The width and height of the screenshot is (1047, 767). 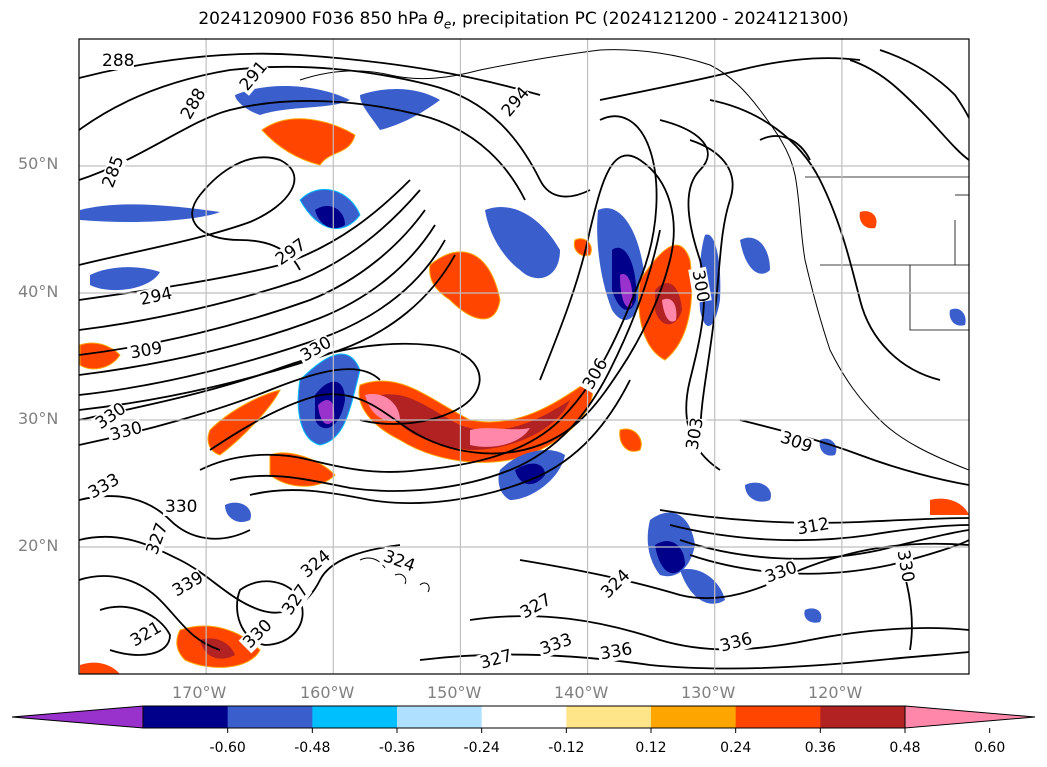 I want to click on lon-label-130w: 130°W, so click(x=708, y=692).